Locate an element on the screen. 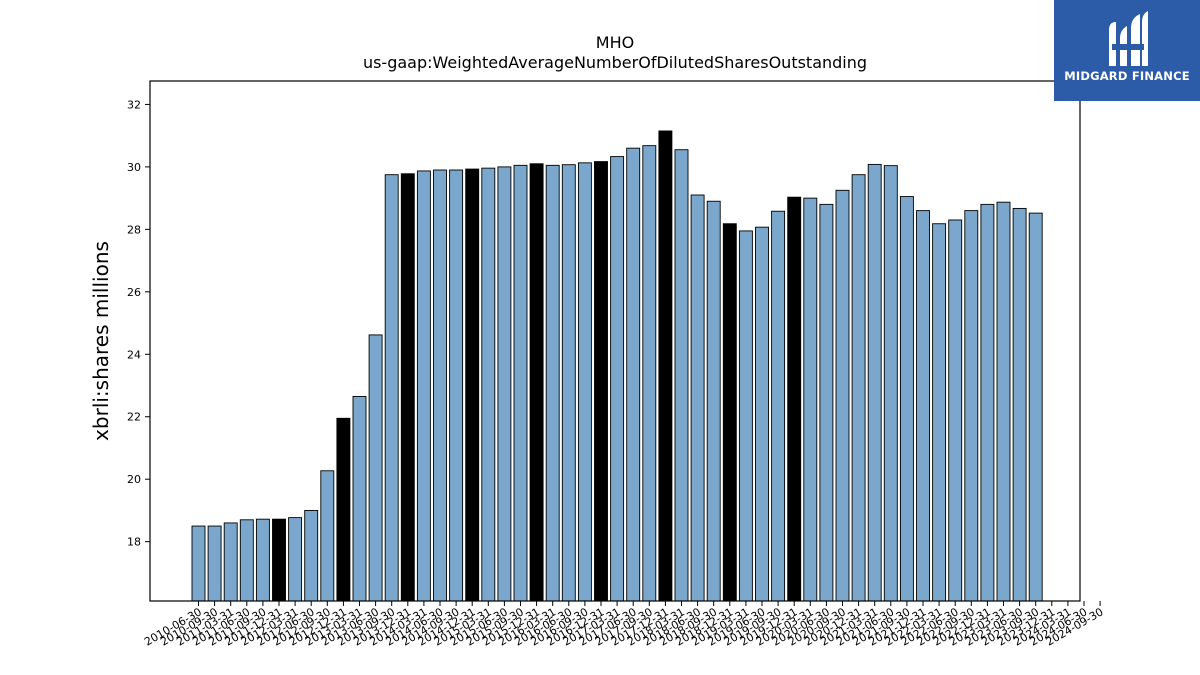 The height and width of the screenshot is (675, 1200). brand-logo: MIDGARD FINANCE is located at coordinates (1127, 50).